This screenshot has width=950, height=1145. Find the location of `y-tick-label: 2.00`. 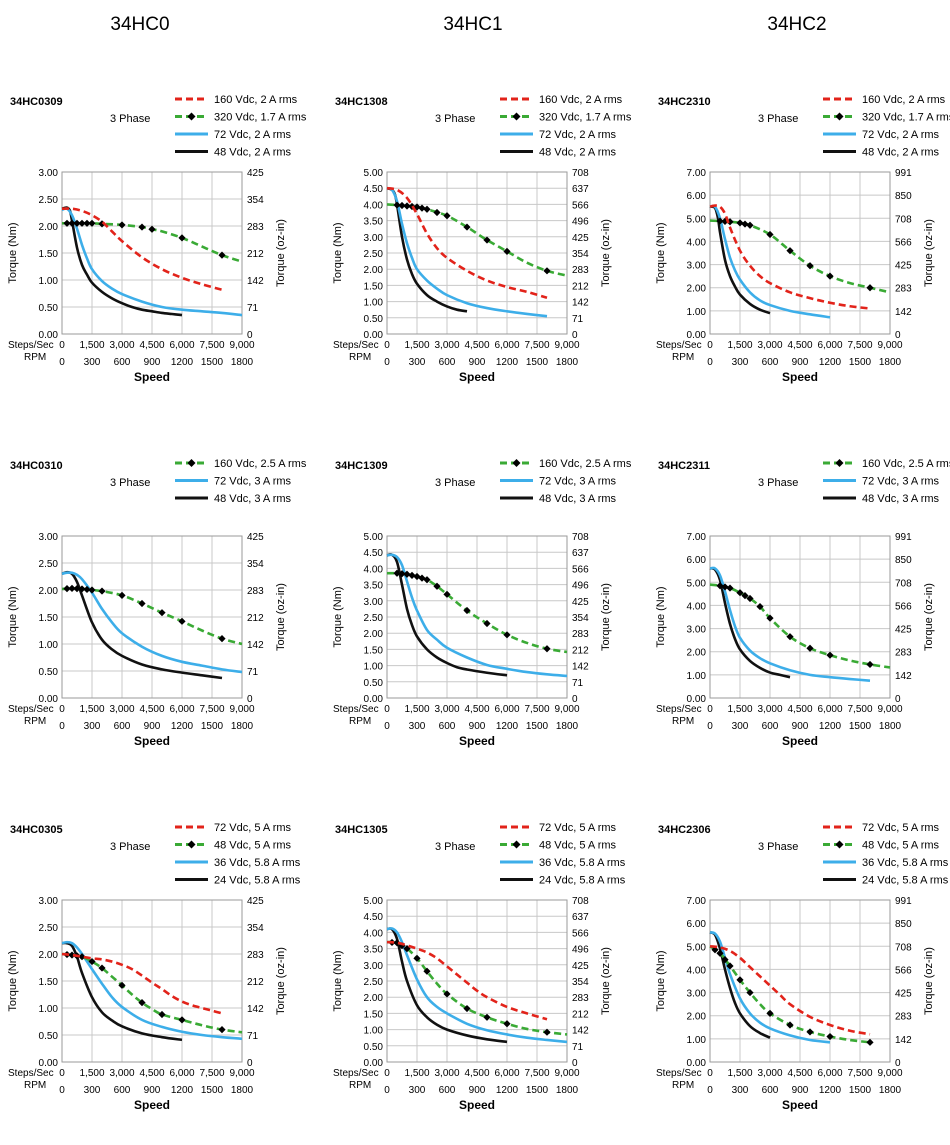

y-tick-label: 2.00 is located at coordinates (374, 270).